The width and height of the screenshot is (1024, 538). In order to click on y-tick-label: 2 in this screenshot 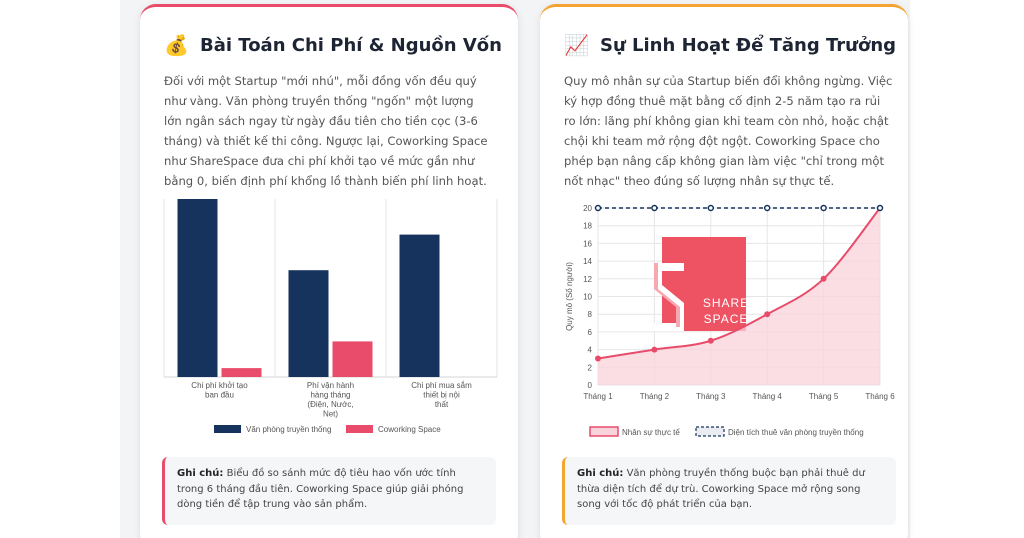, I will do `click(590, 367)`.